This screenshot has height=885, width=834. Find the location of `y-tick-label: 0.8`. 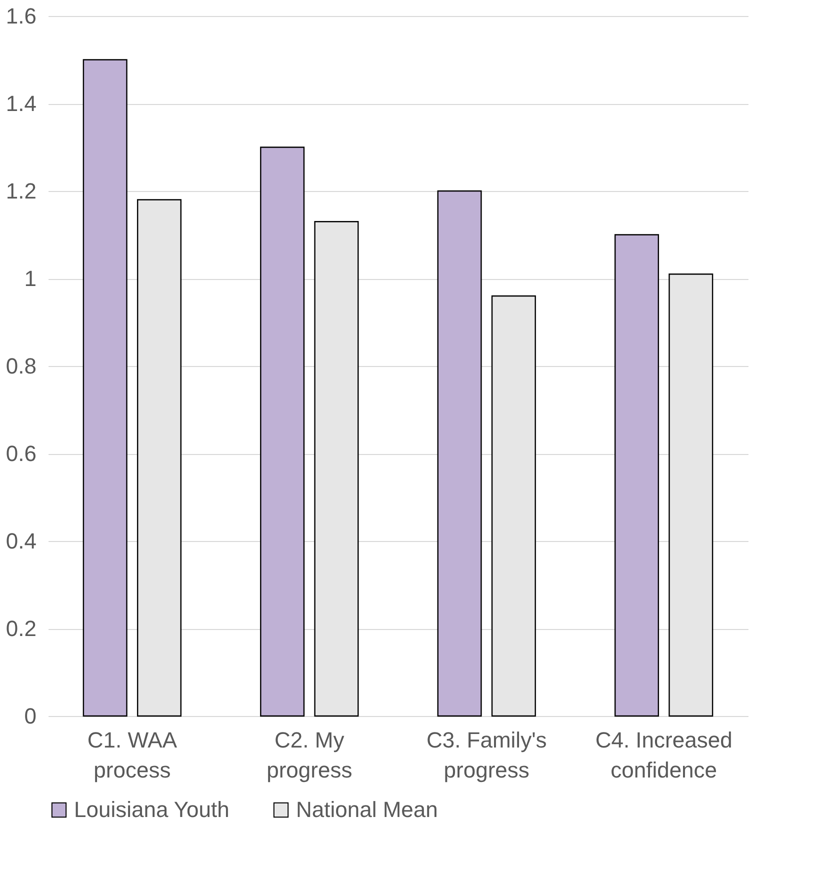

y-tick-label: 0.8 is located at coordinates (21, 366).